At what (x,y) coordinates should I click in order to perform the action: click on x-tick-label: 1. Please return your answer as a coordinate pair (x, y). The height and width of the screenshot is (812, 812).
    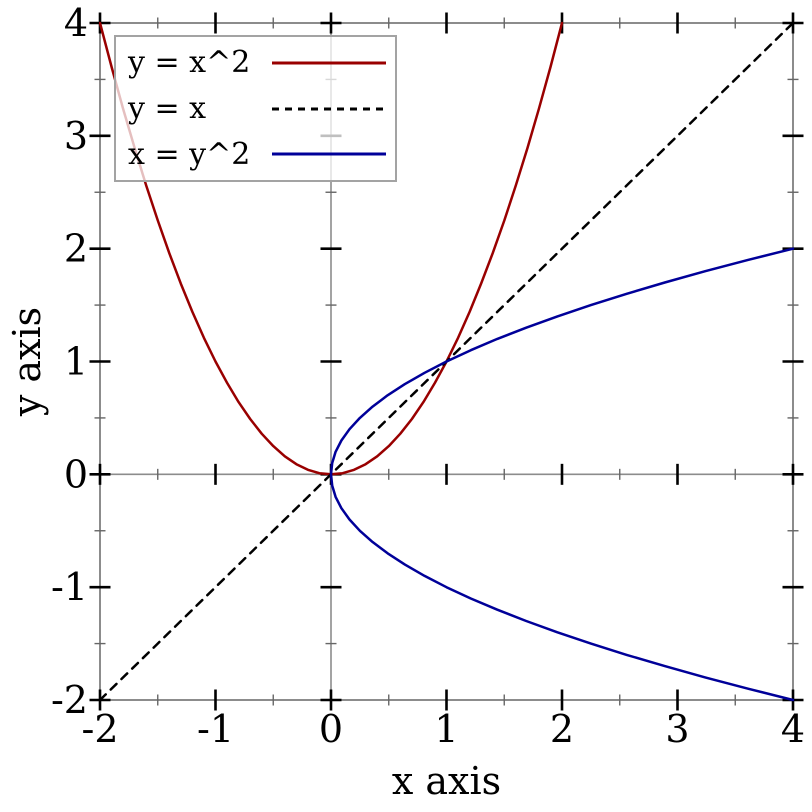
    Looking at the image, I should click on (446, 729).